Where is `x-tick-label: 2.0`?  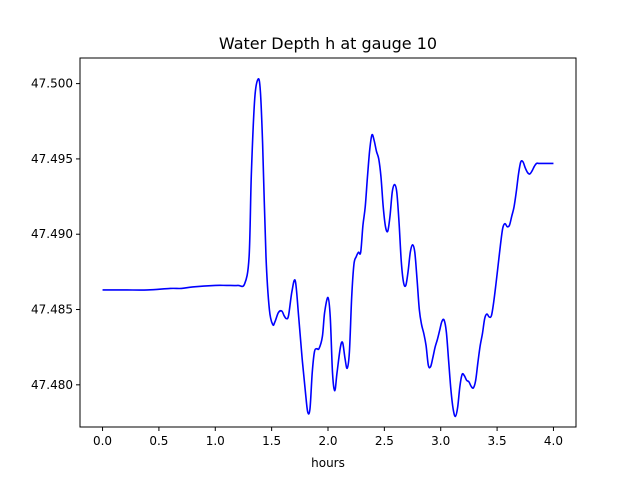 x-tick-label: 2.0 is located at coordinates (327, 441).